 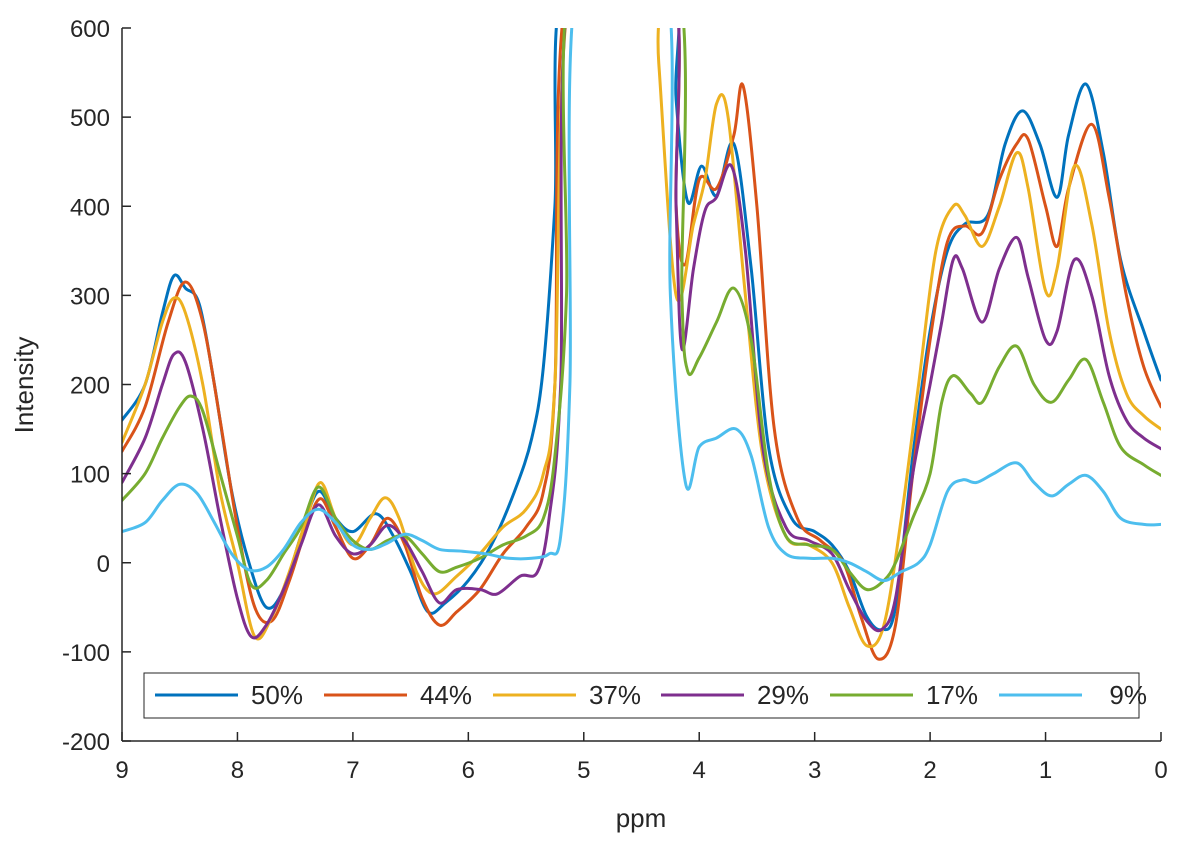 I want to click on x-tick-label: 5, so click(x=583, y=770).